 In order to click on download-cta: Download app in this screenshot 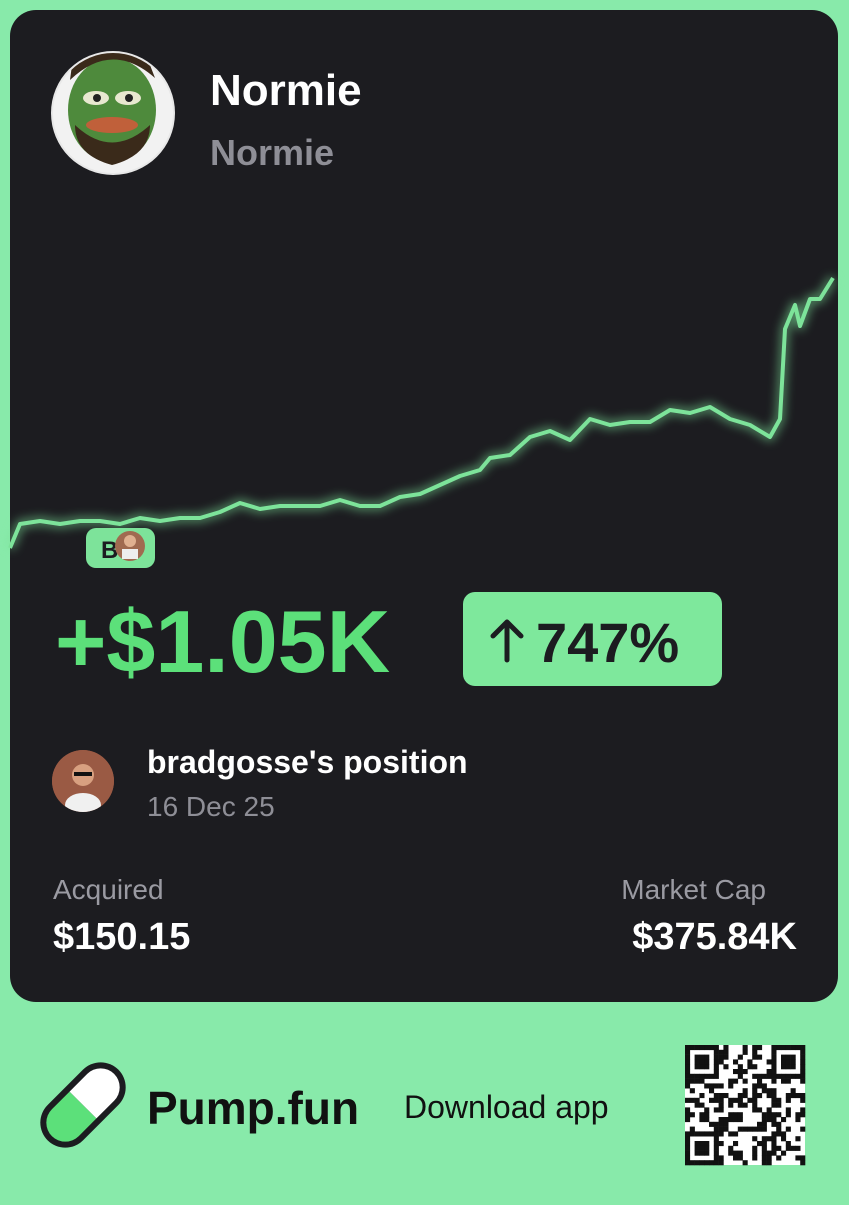, I will do `click(506, 1107)`.